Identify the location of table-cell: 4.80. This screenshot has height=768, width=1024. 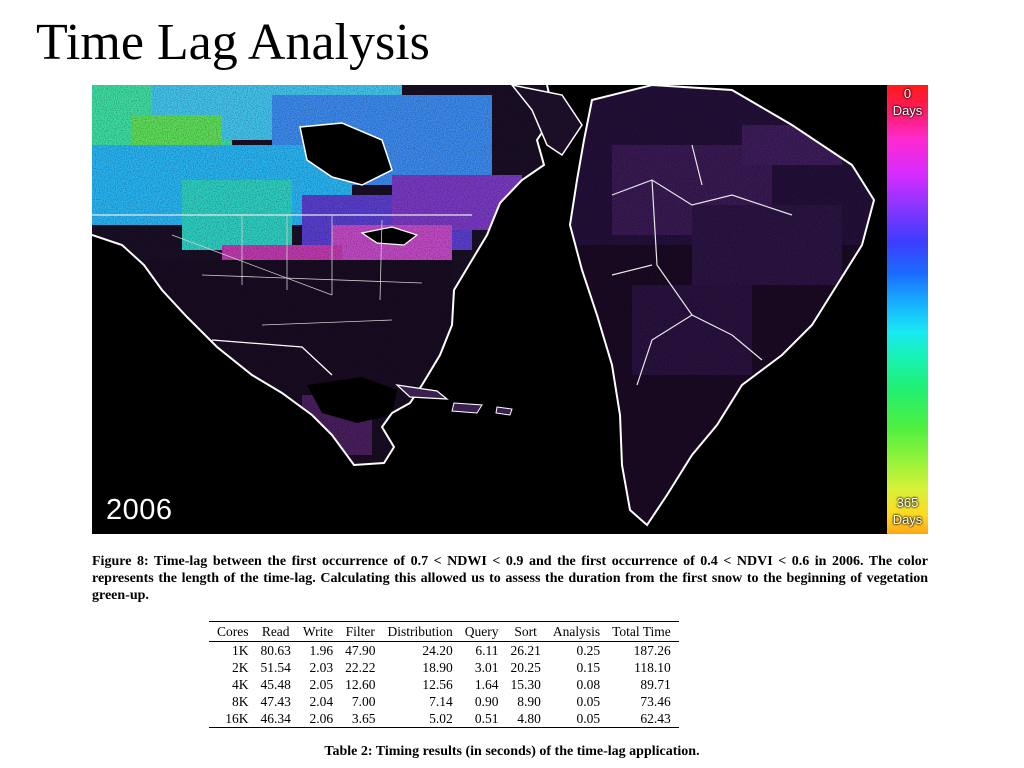
(529, 718).